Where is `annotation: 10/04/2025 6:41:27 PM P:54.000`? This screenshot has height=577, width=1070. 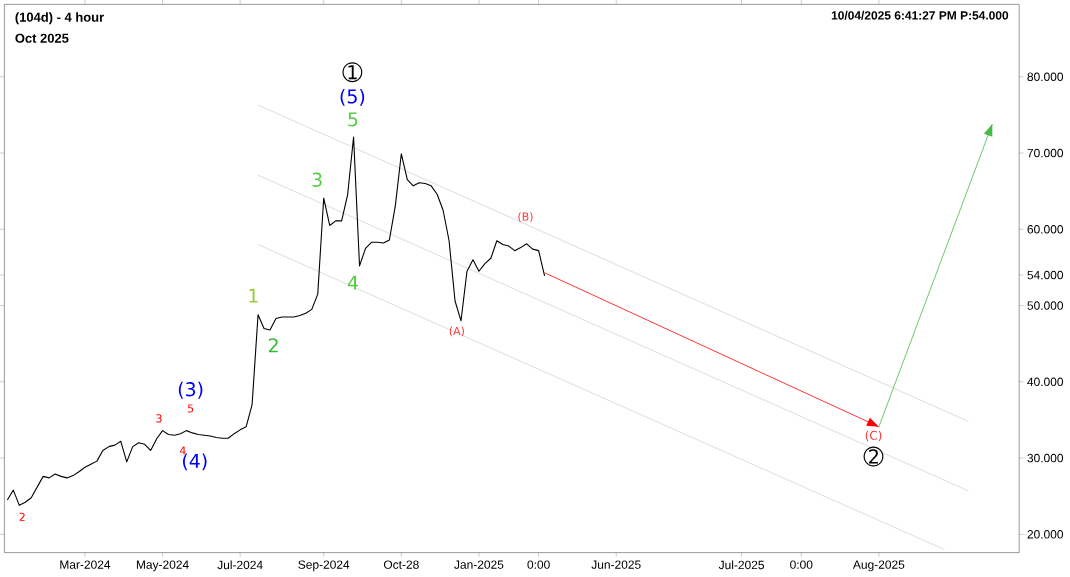
annotation: 10/04/2025 6:41:27 PM P:54.000 is located at coordinates (920, 15).